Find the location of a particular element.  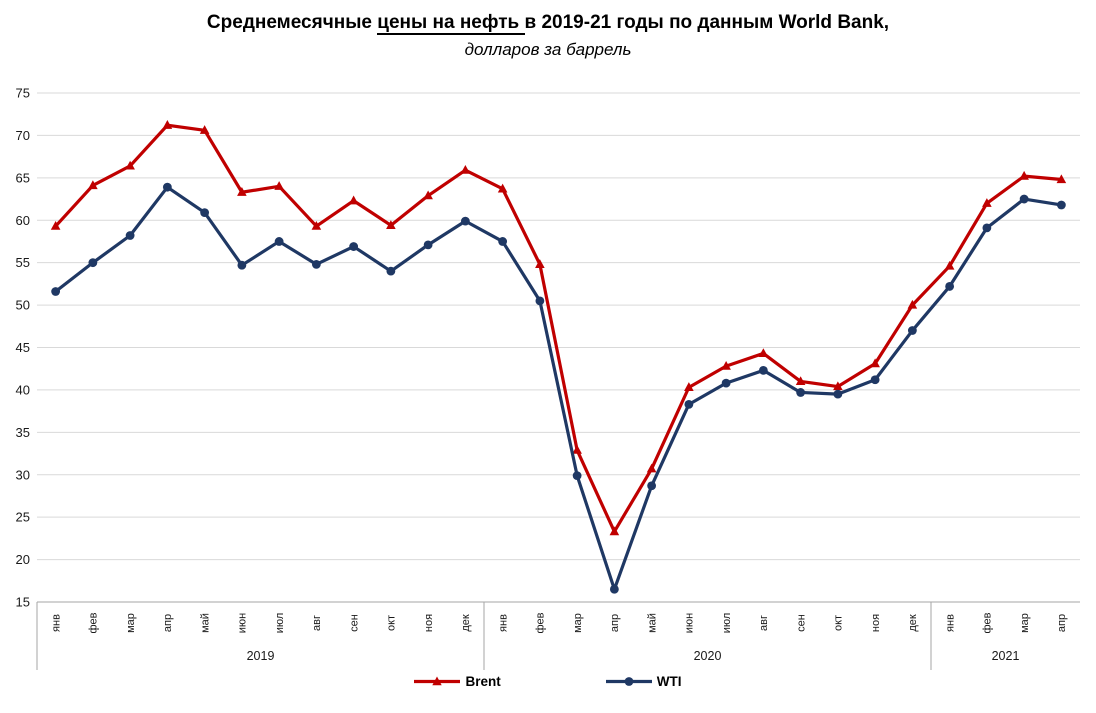

y-tick-label: 65 is located at coordinates (23, 177).